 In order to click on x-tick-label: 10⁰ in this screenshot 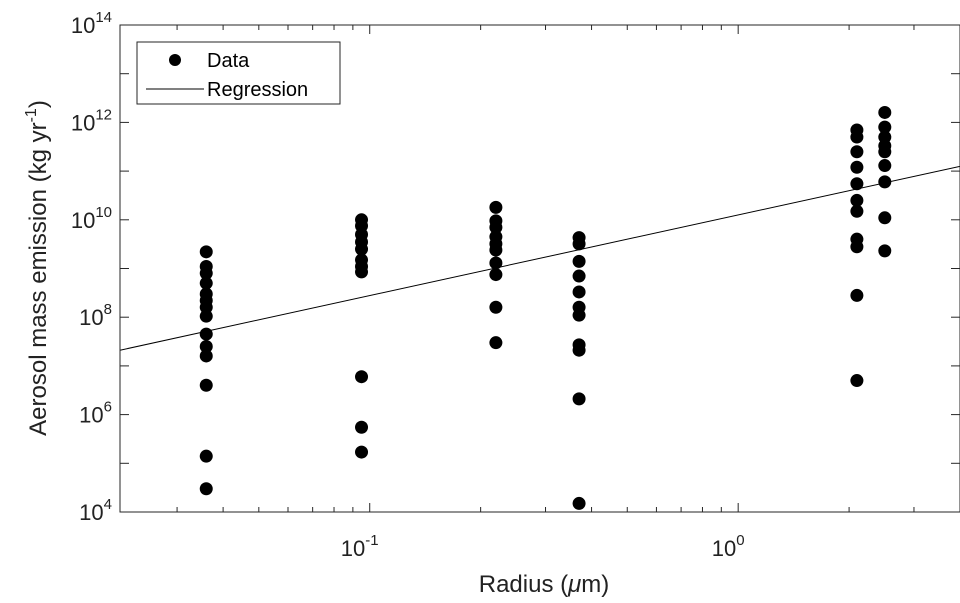, I will do `click(728, 546)`.